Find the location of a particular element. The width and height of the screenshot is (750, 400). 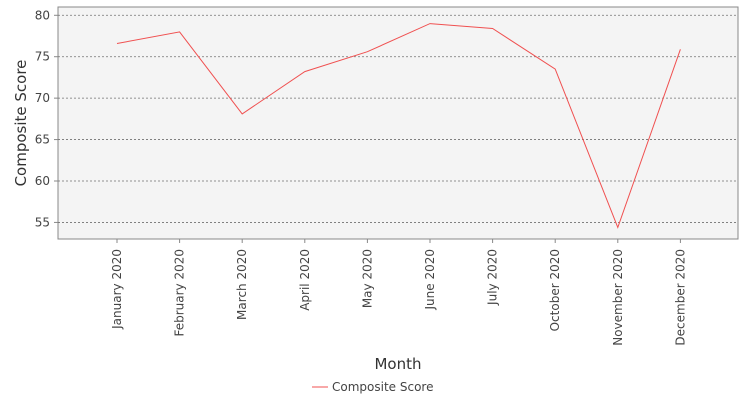

x-tick-label: July 2020 is located at coordinates (493, 277).